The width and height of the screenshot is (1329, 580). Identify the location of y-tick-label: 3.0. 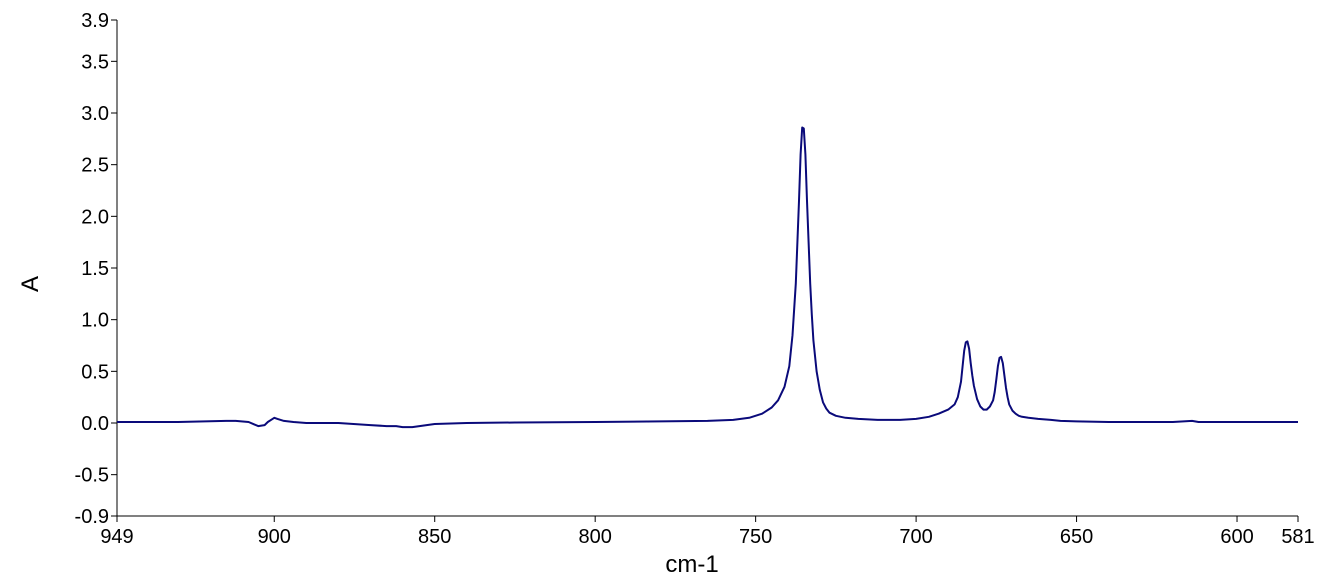
(95, 114).